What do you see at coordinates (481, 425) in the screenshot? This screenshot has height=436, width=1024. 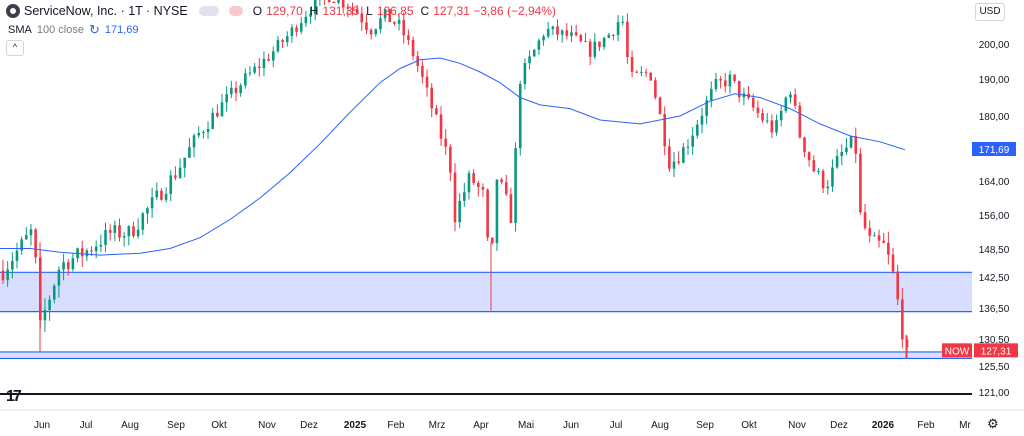 I see `time-tick-label: Apr` at bounding box center [481, 425].